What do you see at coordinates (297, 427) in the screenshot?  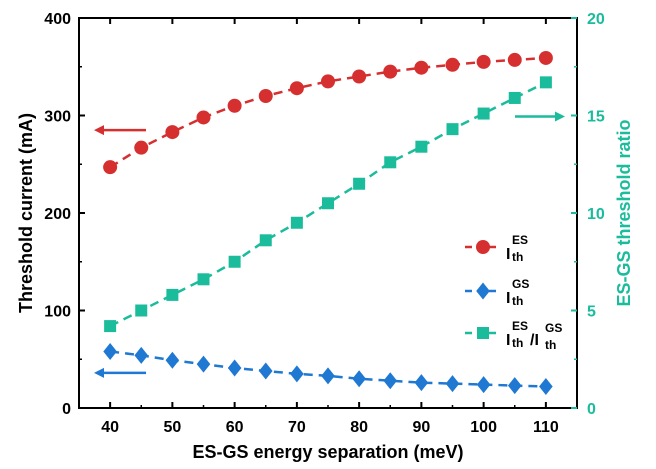 I see `x-tick-label: 70` at bounding box center [297, 427].